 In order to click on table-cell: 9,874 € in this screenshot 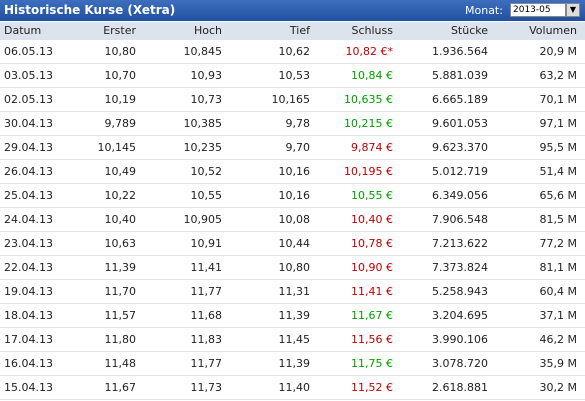, I will do `click(372, 147)`.